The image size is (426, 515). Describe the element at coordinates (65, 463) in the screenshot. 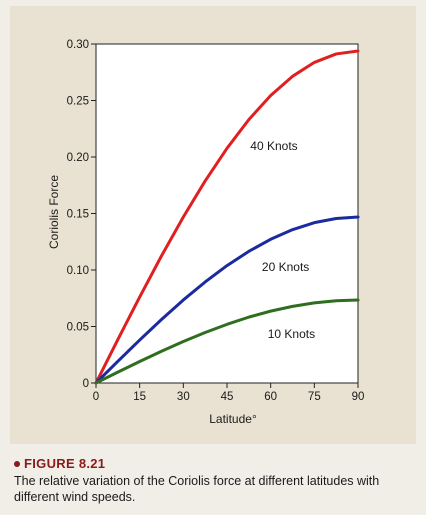

I see `figure-number-text: FIGURE 8.21` at that location.